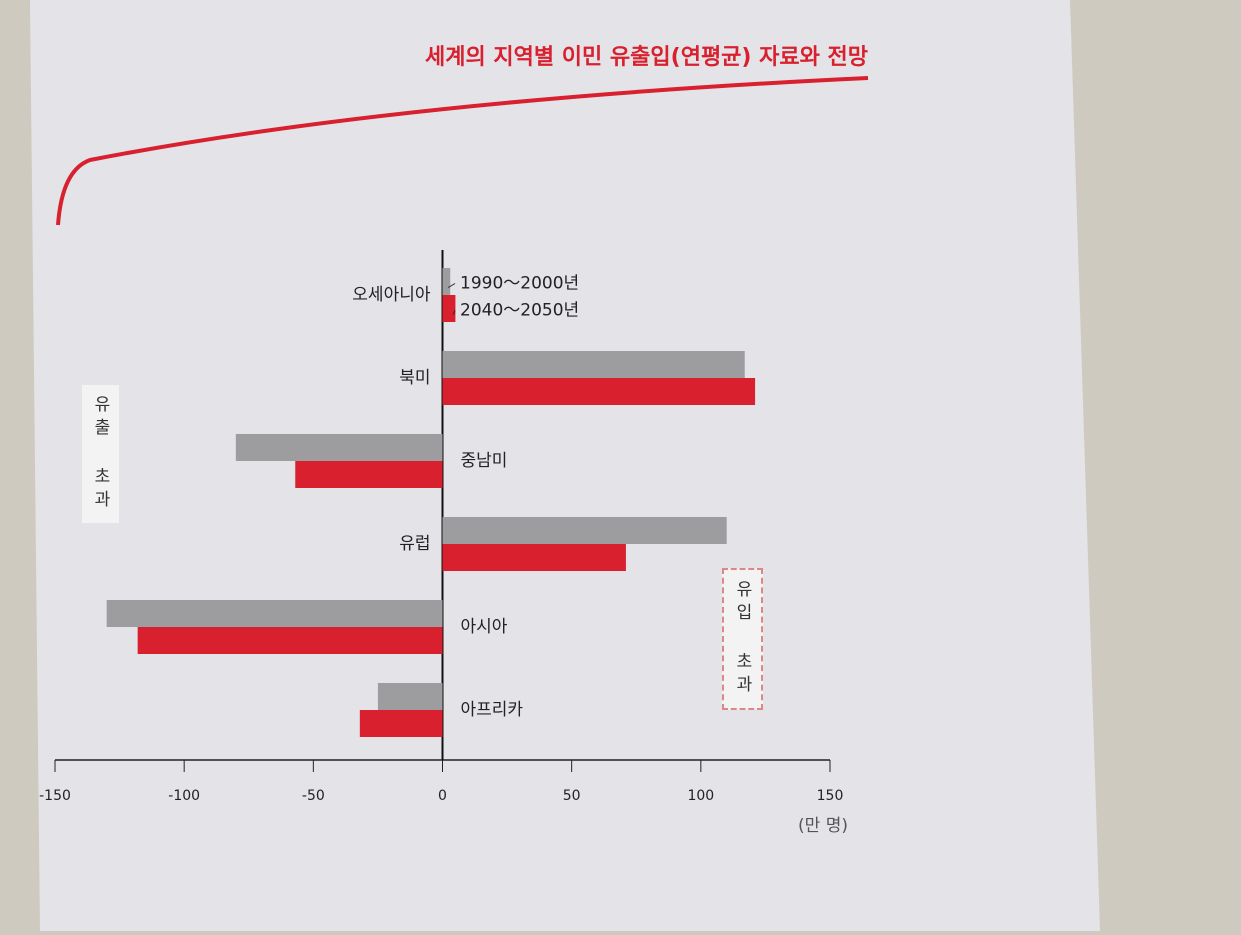  Describe the element at coordinates (572, 796) in the screenshot. I see `x-tick-label: 50` at that location.